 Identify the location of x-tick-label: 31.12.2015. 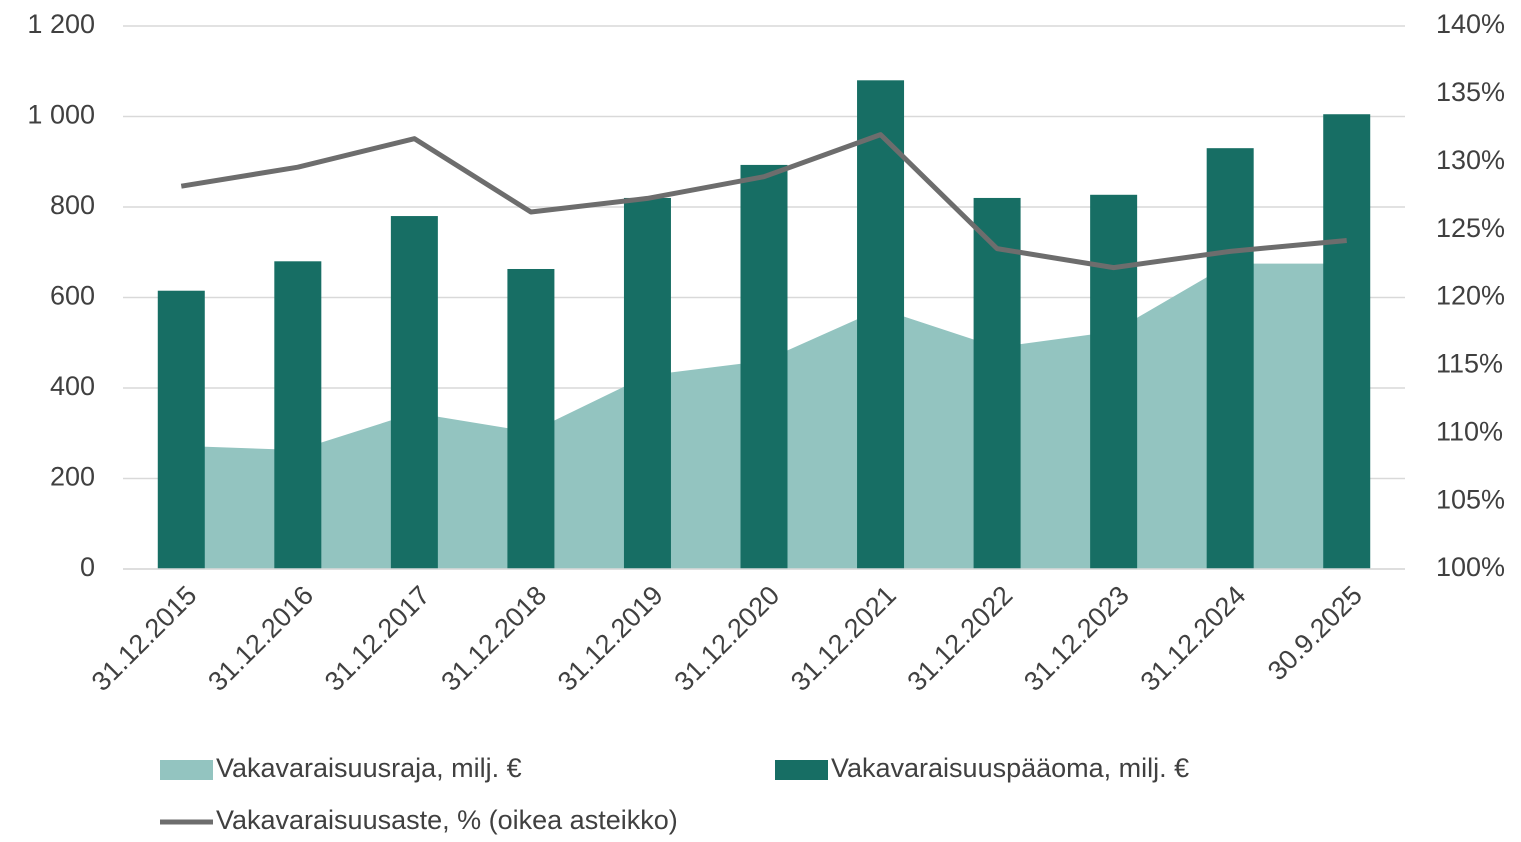
(144, 638).